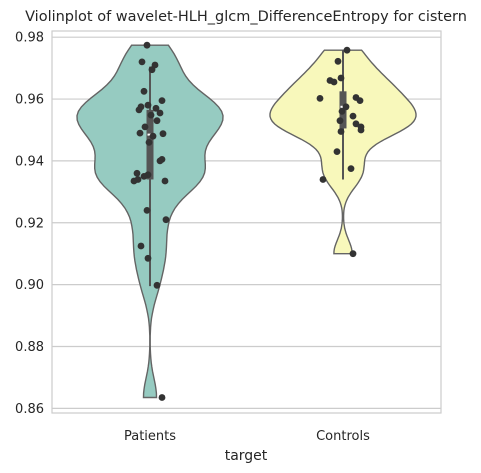 The width and height of the screenshot is (481, 473). I want to click on x-axis-label: target, so click(246, 456).